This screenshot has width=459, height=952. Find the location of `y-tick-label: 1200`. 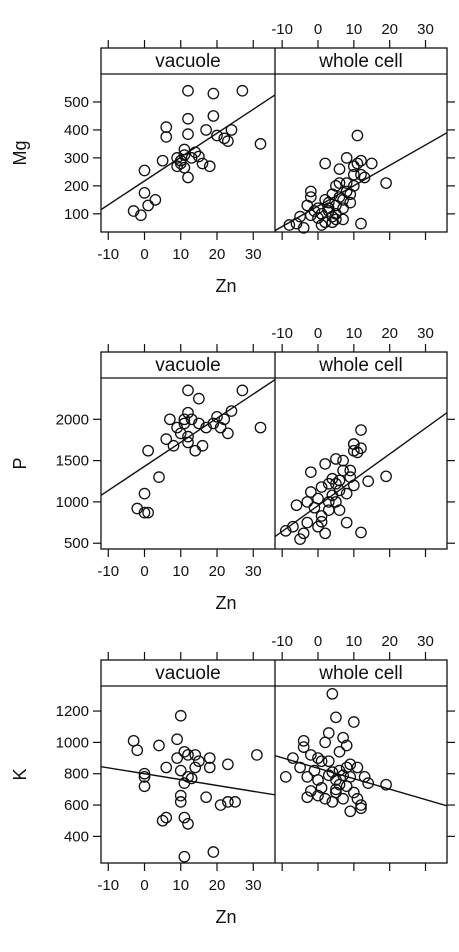

y-tick-label: 1200 is located at coordinates (72, 711).